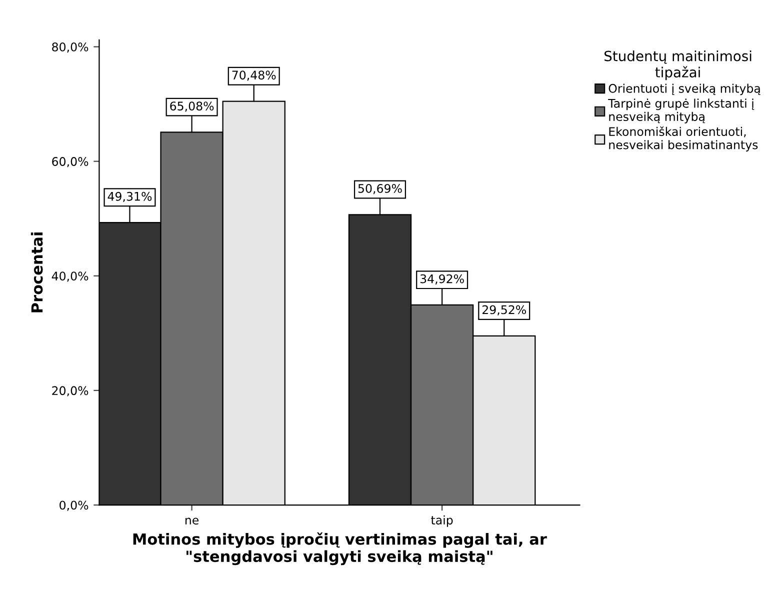 Image resolution: width=775 pixels, height=591 pixels. Describe the element at coordinates (70, 47) in the screenshot. I see `y-tick-label: 80,0%` at that location.